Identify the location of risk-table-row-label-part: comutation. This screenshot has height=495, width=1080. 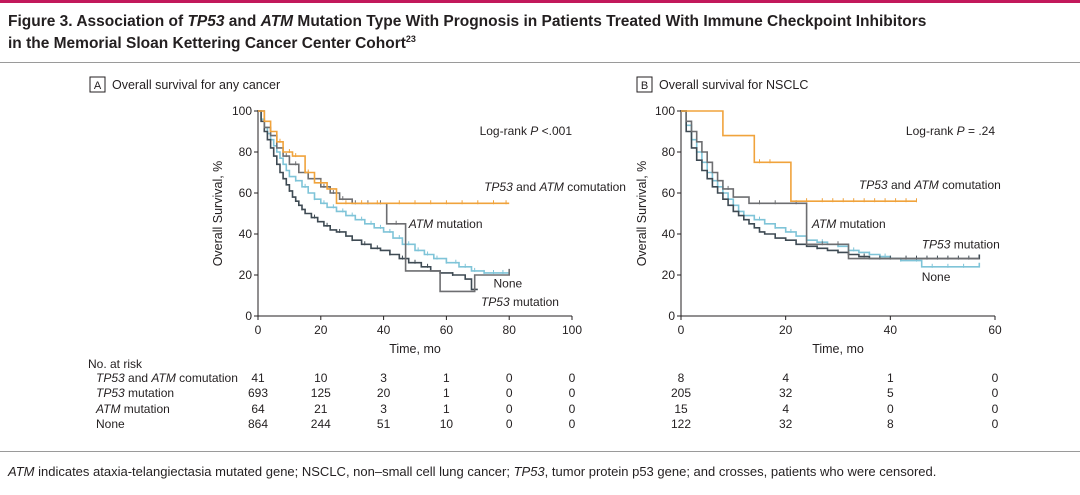
(207, 378).